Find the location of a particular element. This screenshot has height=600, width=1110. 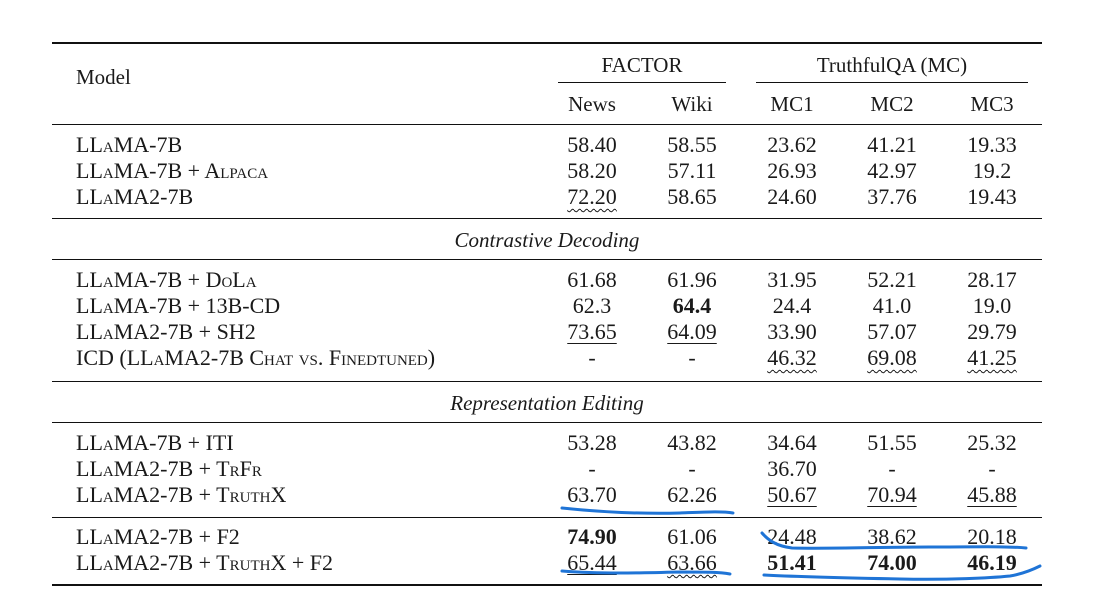

cell-mc1: 33.90 is located at coordinates (792, 331).